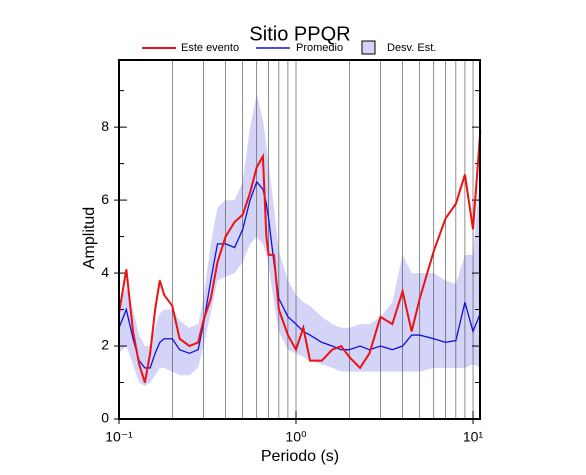 This screenshot has width=586, height=475. What do you see at coordinates (411, 48) in the screenshot?
I see `legend-label: Desv. Est.` at bounding box center [411, 48].